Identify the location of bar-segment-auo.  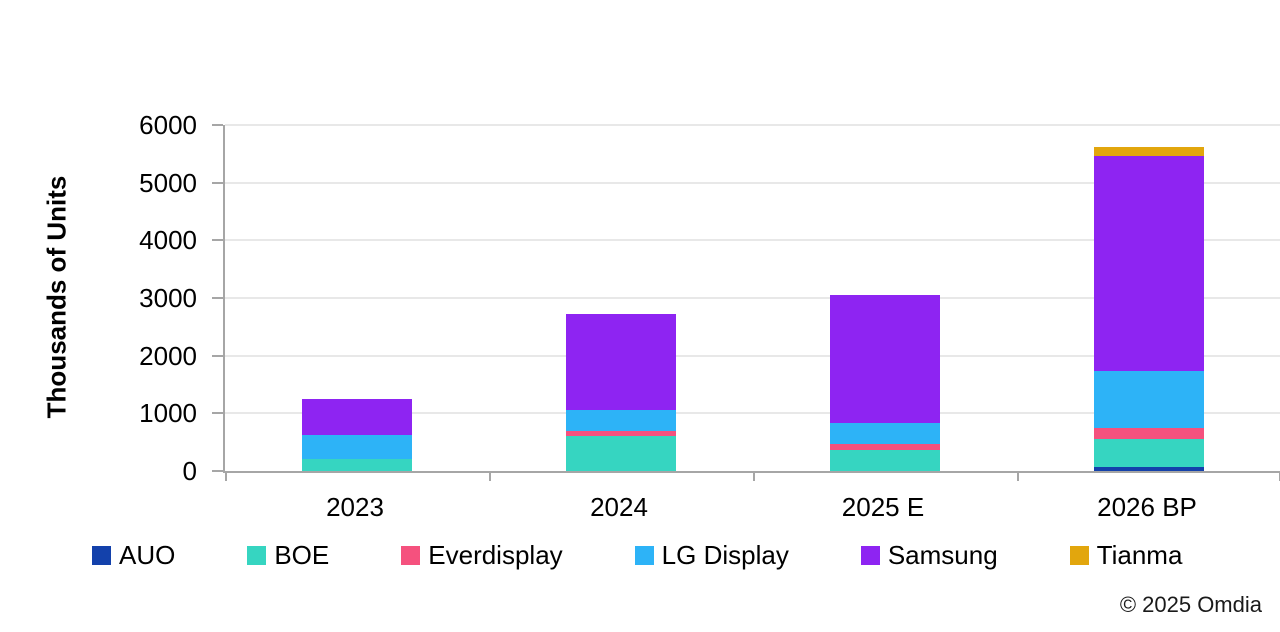
(1149, 468).